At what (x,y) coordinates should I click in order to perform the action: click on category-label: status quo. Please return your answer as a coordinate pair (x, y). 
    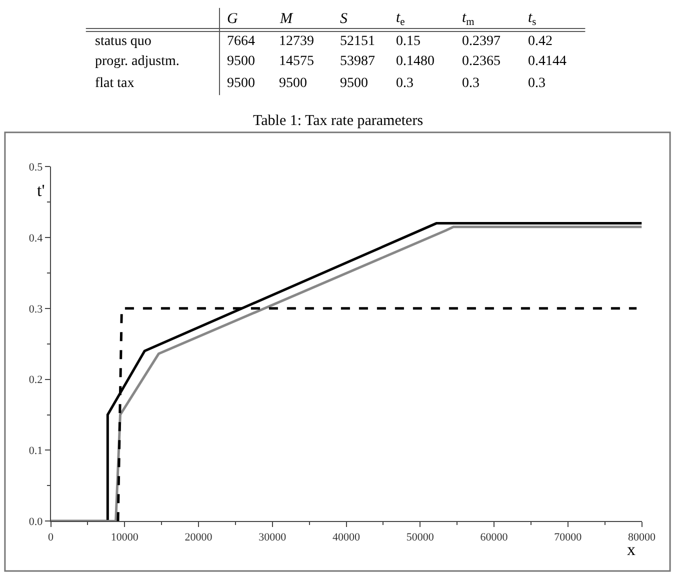
    Looking at the image, I should click on (123, 41).